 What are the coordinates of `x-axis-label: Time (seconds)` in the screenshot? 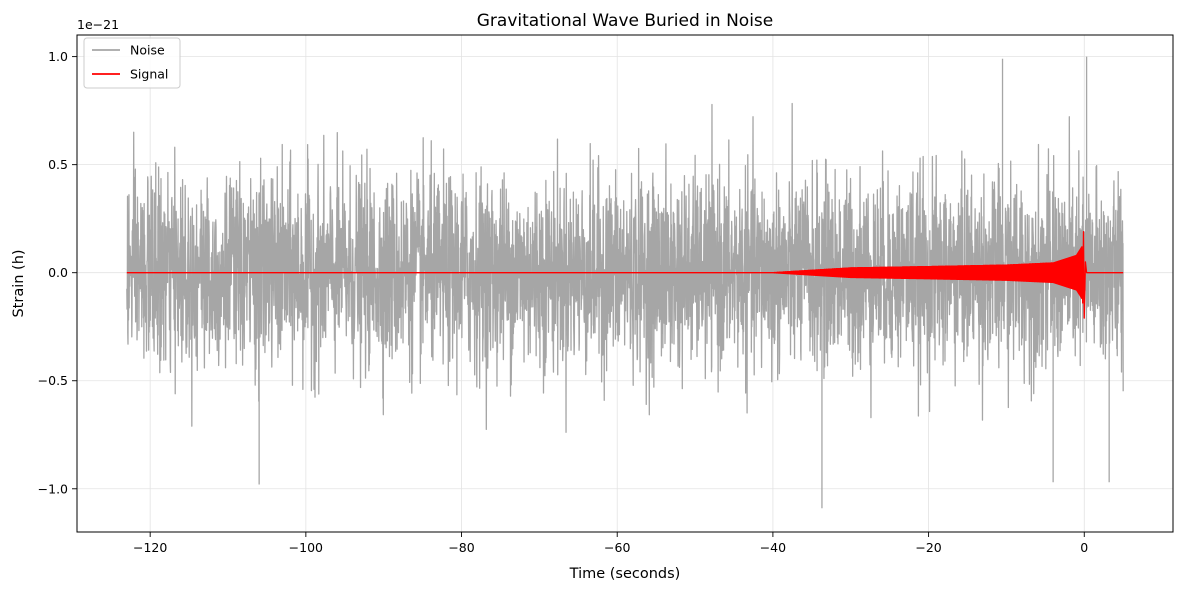 It's located at (625, 574).